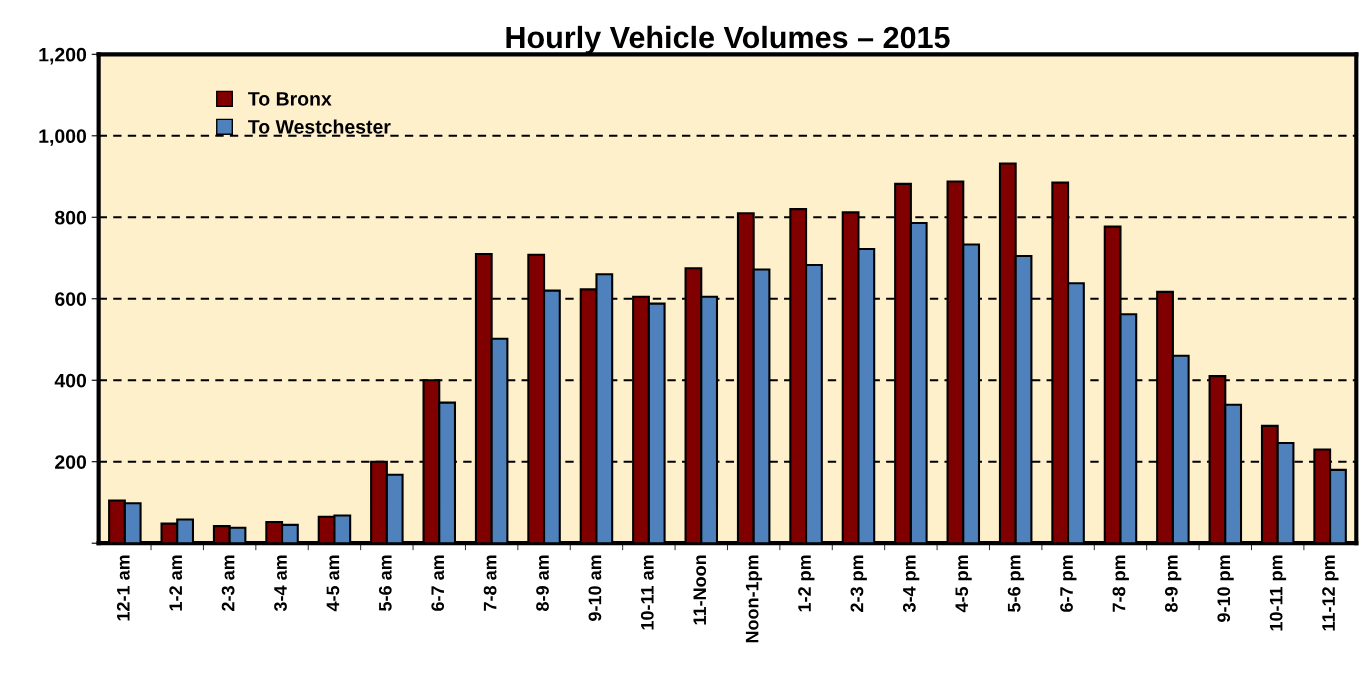  I want to click on legend-label: To Westchester, so click(319, 126).